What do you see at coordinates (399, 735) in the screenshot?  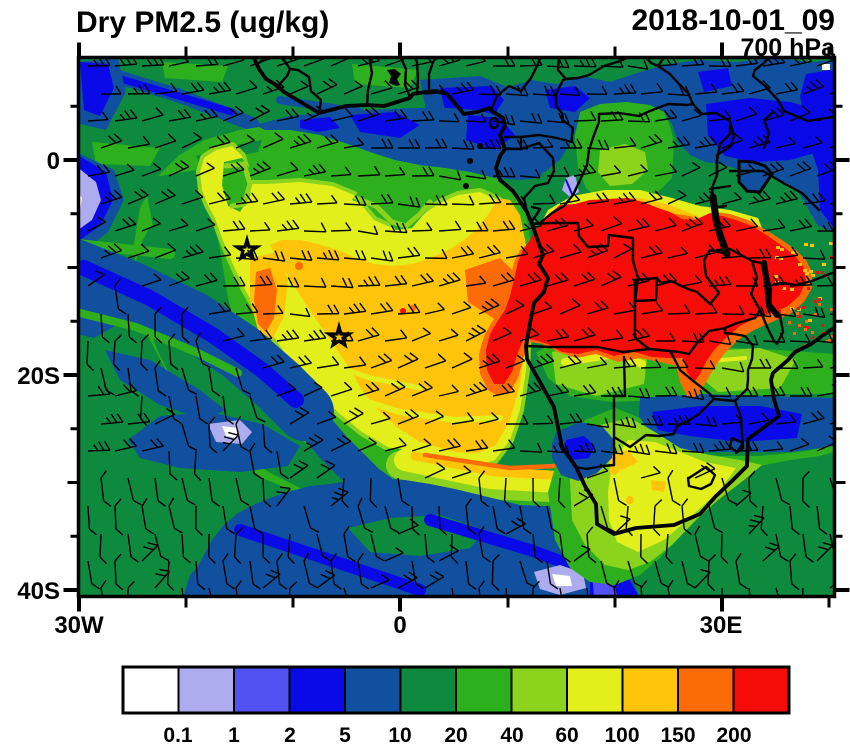 I see `svg-text: 10` at bounding box center [399, 735].